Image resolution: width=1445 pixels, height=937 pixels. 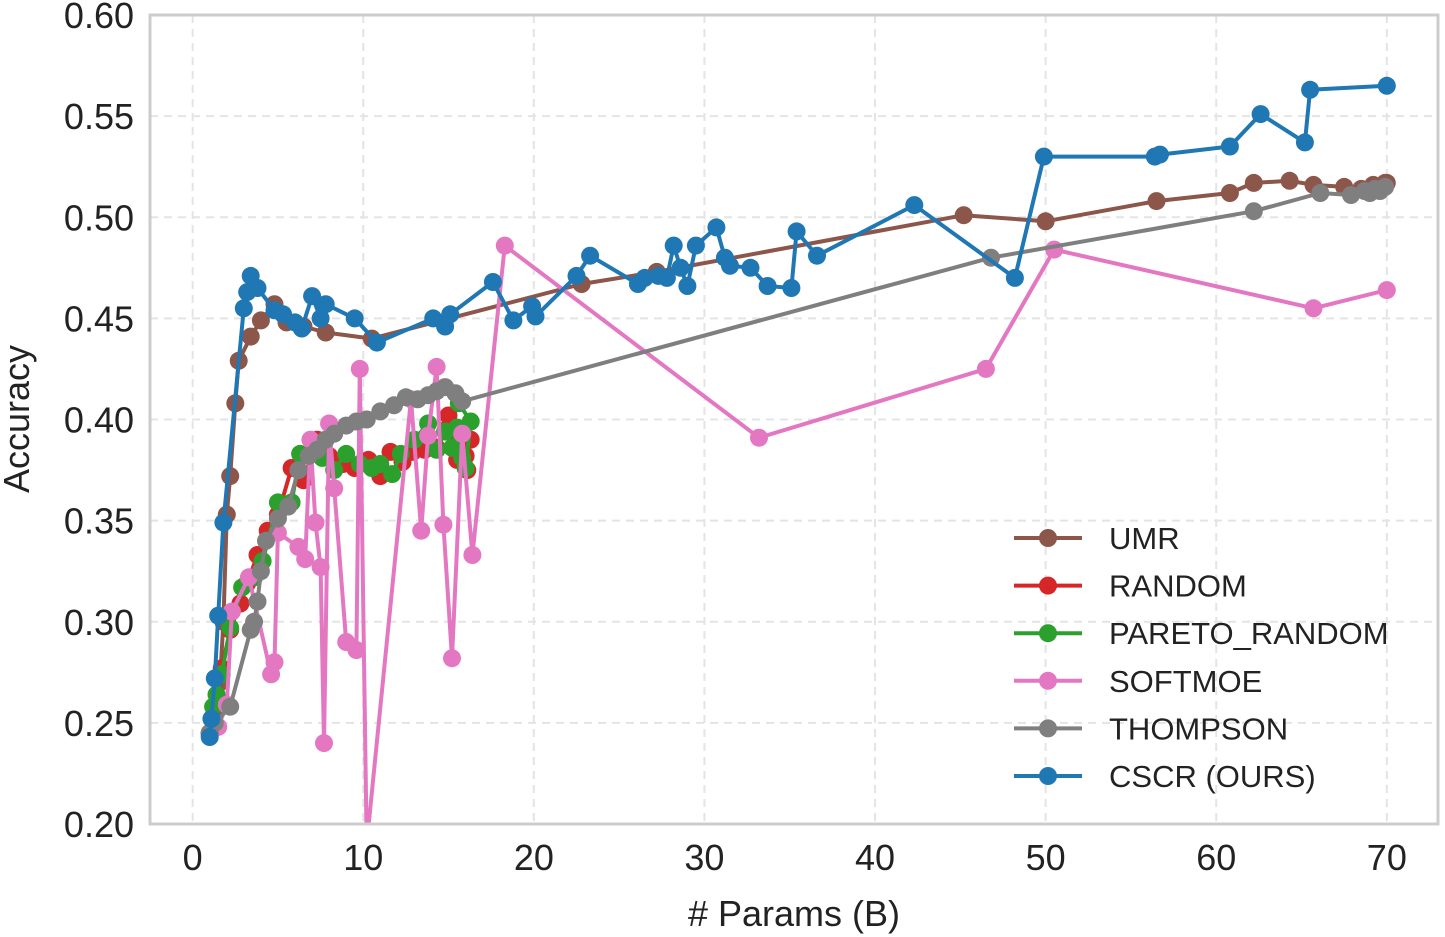 What do you see at coordinates (1144, 538) in the screenshot?
I see `legend-label: UMR` at bounding box center [1144, 538].